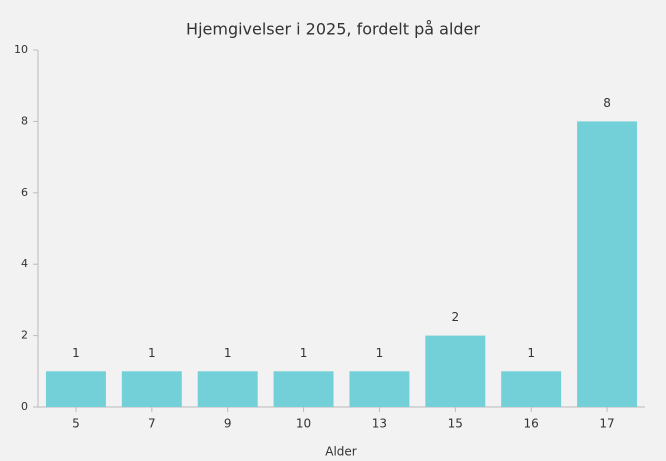  Describe the element at coordinates (303, 424) in the screenshot. I see `x-tick-label: 10` at that location.